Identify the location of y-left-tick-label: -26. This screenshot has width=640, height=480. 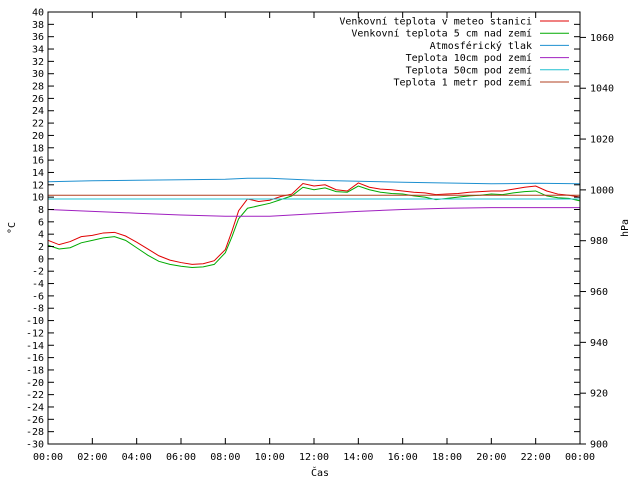
(35, 420).